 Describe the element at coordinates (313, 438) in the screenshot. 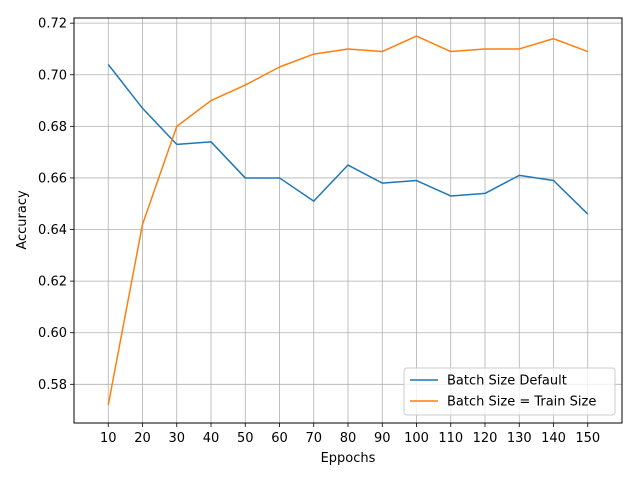

I see `x-tick-label: 70` at that location.